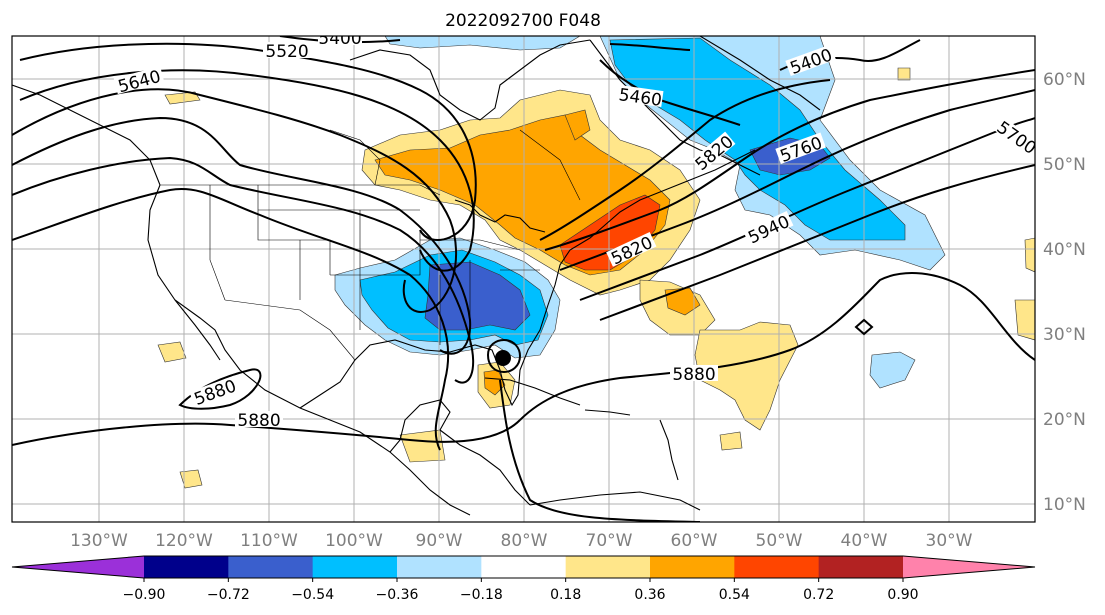 The image size is (1105, 615). I want to click on lon-tick-80w: 80°W, so click(524, 541).